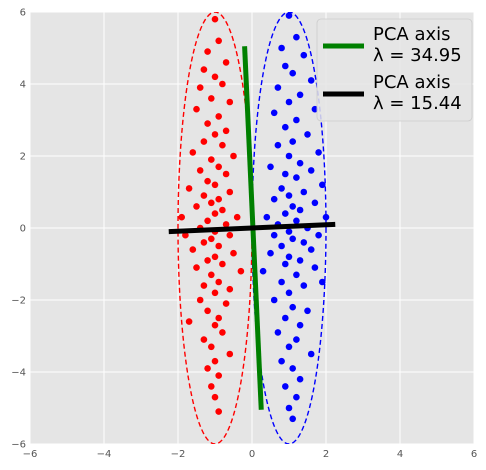 The height and width of the screenshot is (470, 486). Describe the element at coordinates (23, 229) in the screenshot. I see `y-tick-label: 0` at that location.